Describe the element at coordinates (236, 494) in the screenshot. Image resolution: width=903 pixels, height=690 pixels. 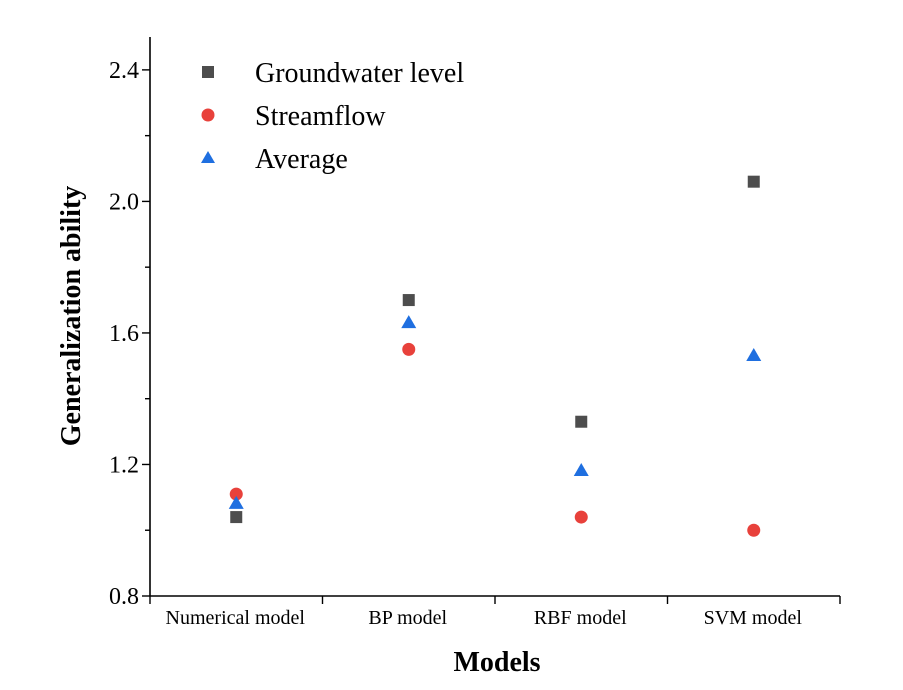
I see `point-streamflow-numerical-model` at that location.